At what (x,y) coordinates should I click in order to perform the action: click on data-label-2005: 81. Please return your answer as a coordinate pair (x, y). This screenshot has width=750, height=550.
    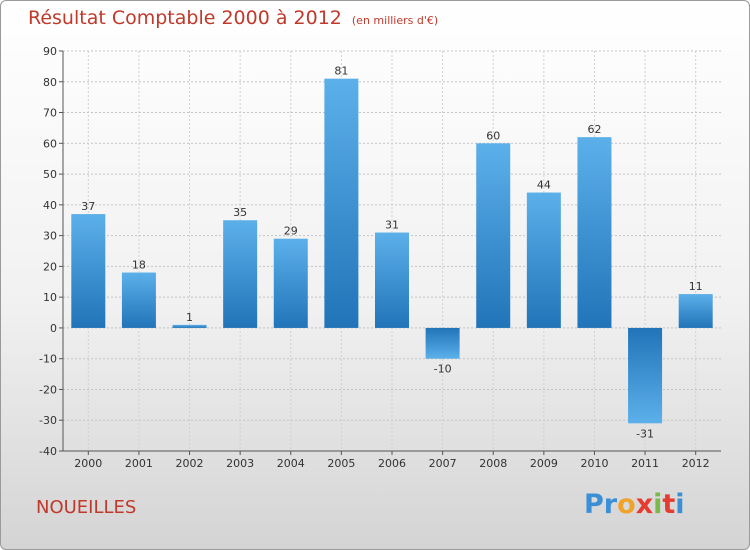
    Looking at the image, I should click on (341, 71).